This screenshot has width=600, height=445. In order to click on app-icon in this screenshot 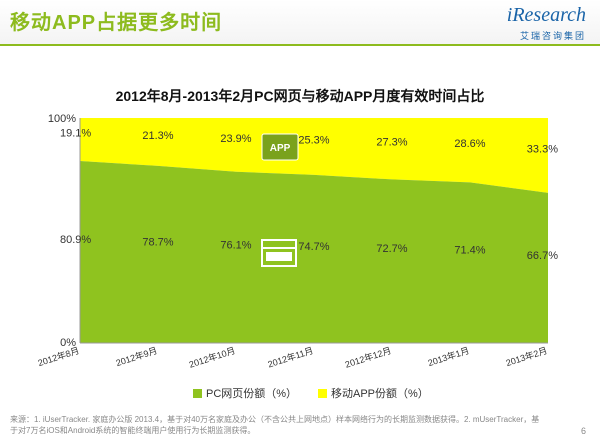, I will do `click(280, 147)`.